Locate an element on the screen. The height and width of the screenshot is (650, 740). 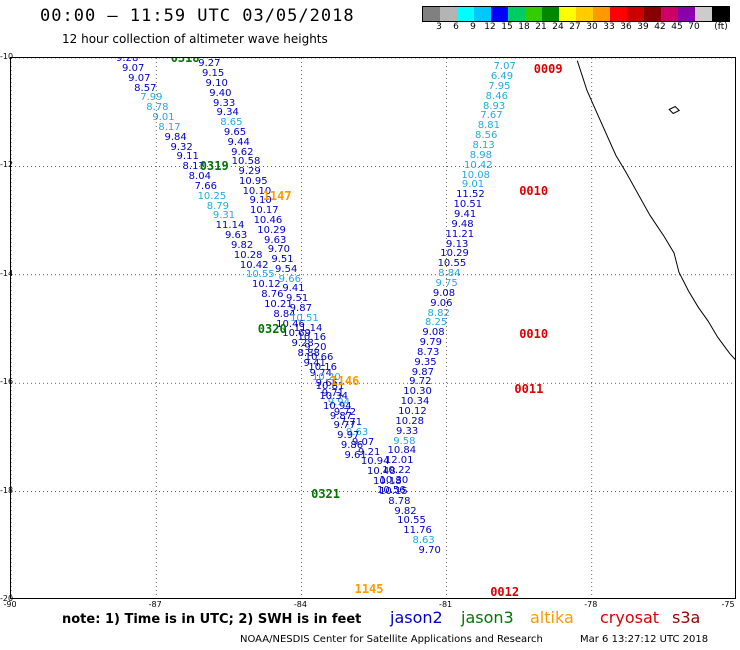
longitude-tick-label: -81 is located at coordinates (446, 604).